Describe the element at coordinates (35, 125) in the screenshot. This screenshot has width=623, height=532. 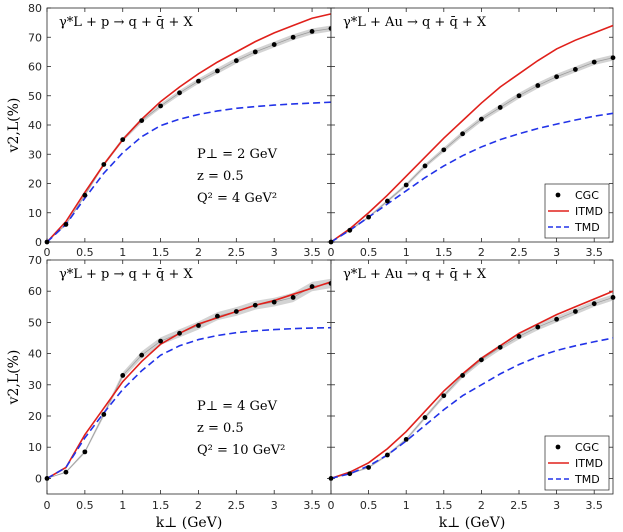
I see `y-tick-label: 40` at that location.